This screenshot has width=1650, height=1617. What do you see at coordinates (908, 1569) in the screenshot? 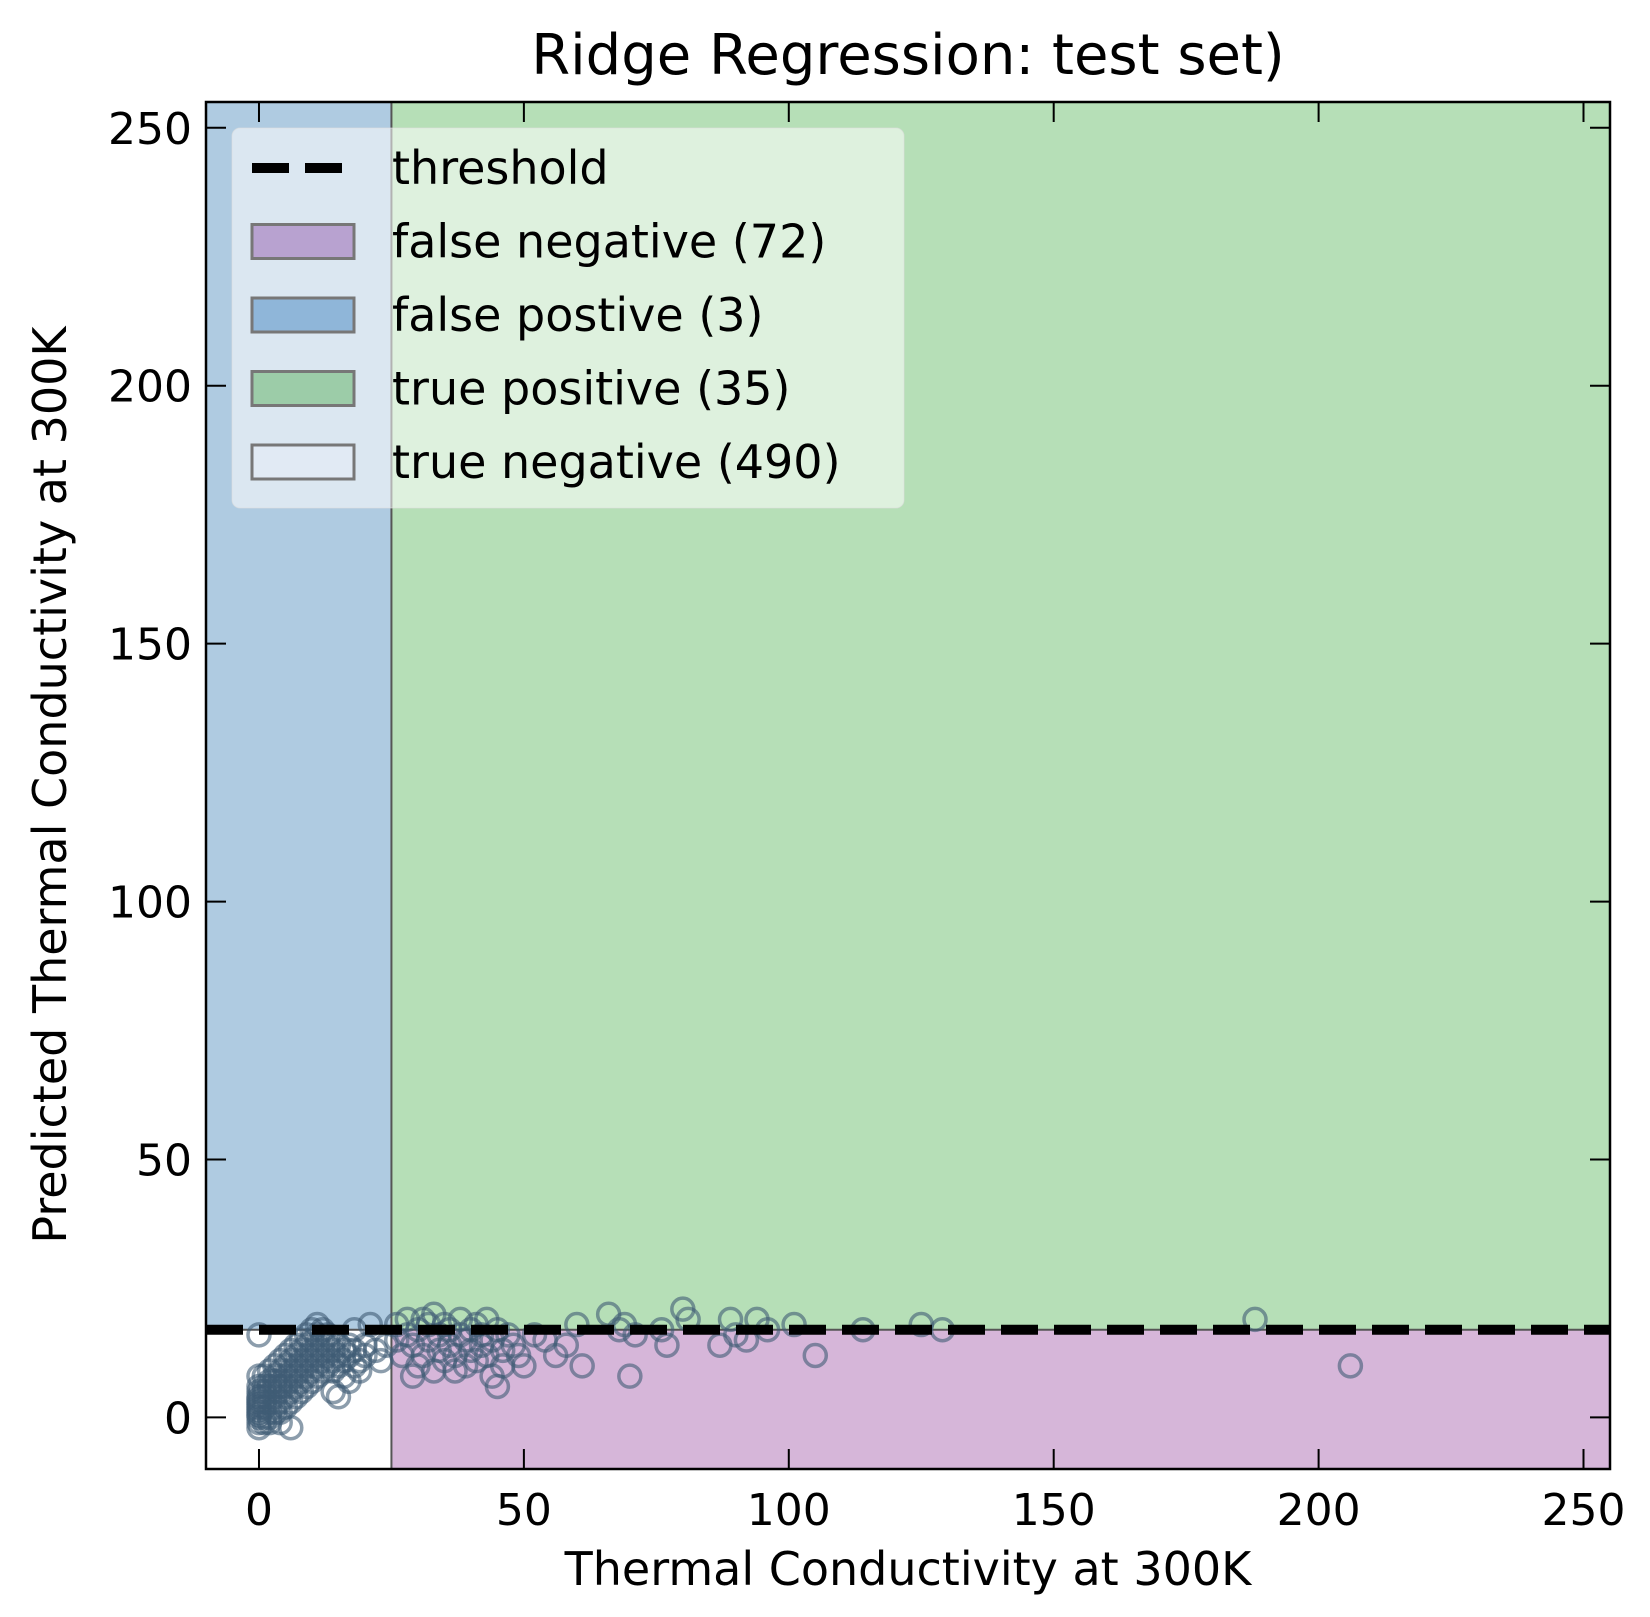
I see `x-axis-label: Thermal Conductivity at 300K` at bounding box center [908, 1569].